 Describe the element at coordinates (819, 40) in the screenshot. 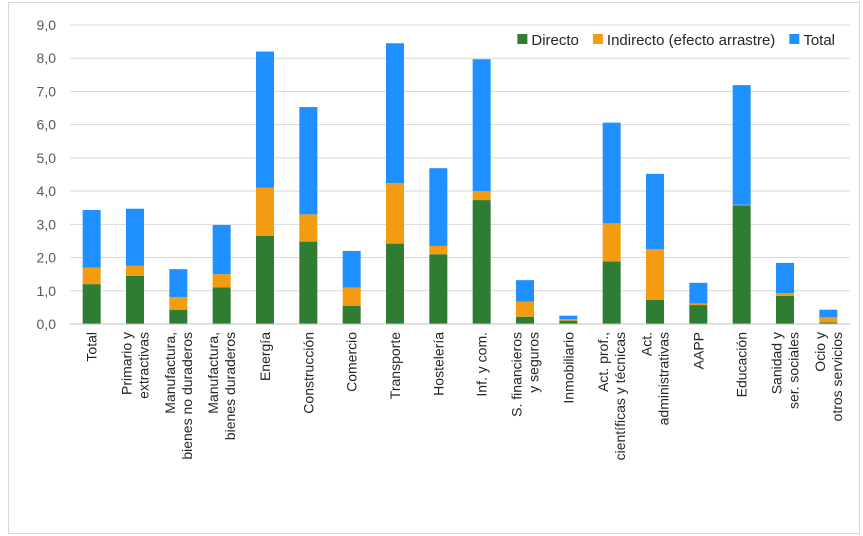

I see `legend-label: Total` at that location.